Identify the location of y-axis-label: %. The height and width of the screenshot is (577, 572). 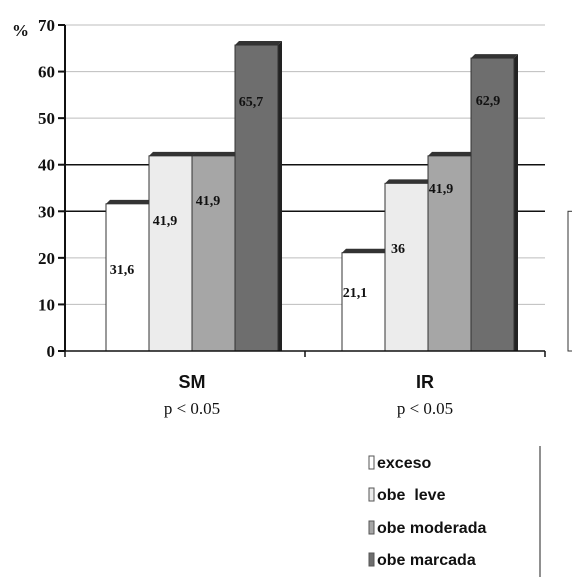
(20, 30).